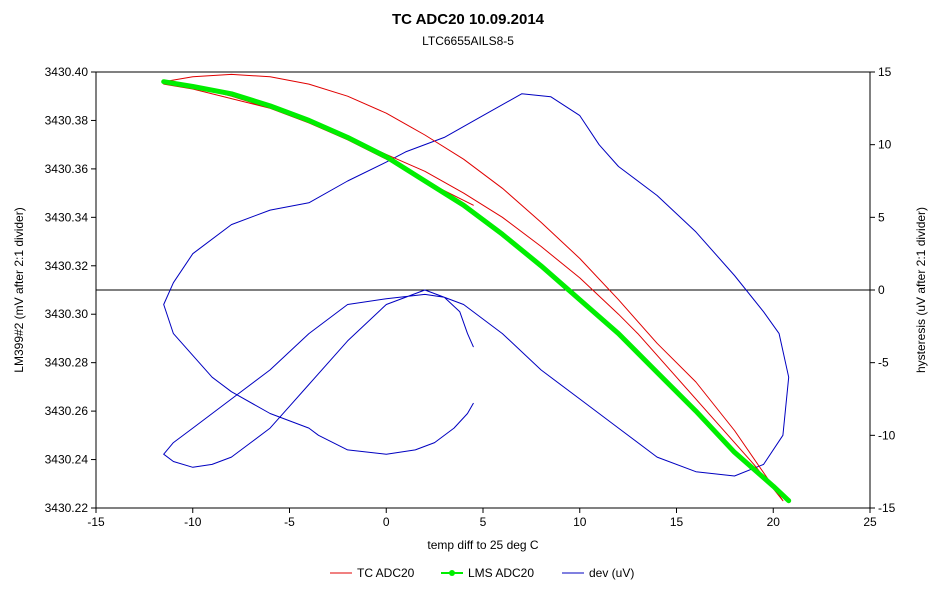 The image size is (937, 591). Describe the element at coordinates (468, 41) in the screenshot. I see `chart-subtitle: LTC6655AILS8-5` at that location.